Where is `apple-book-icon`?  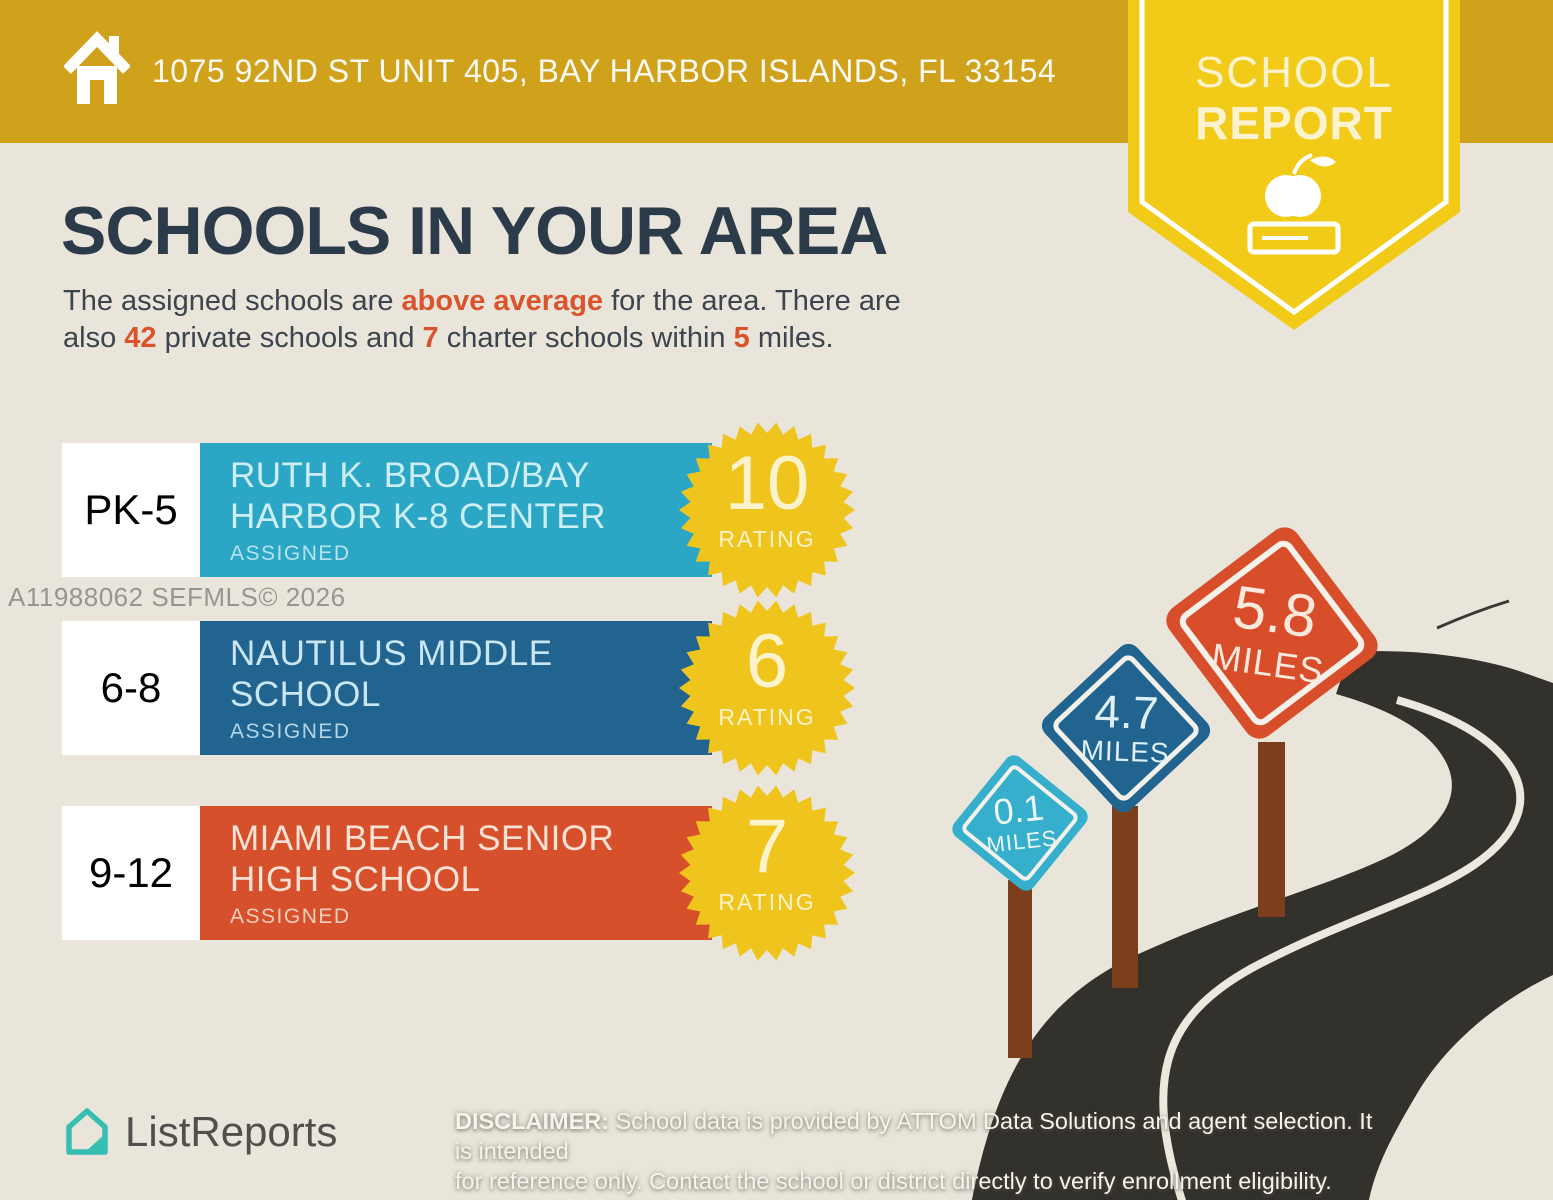 apple-book-icon is located at coordinates (1294, 204).